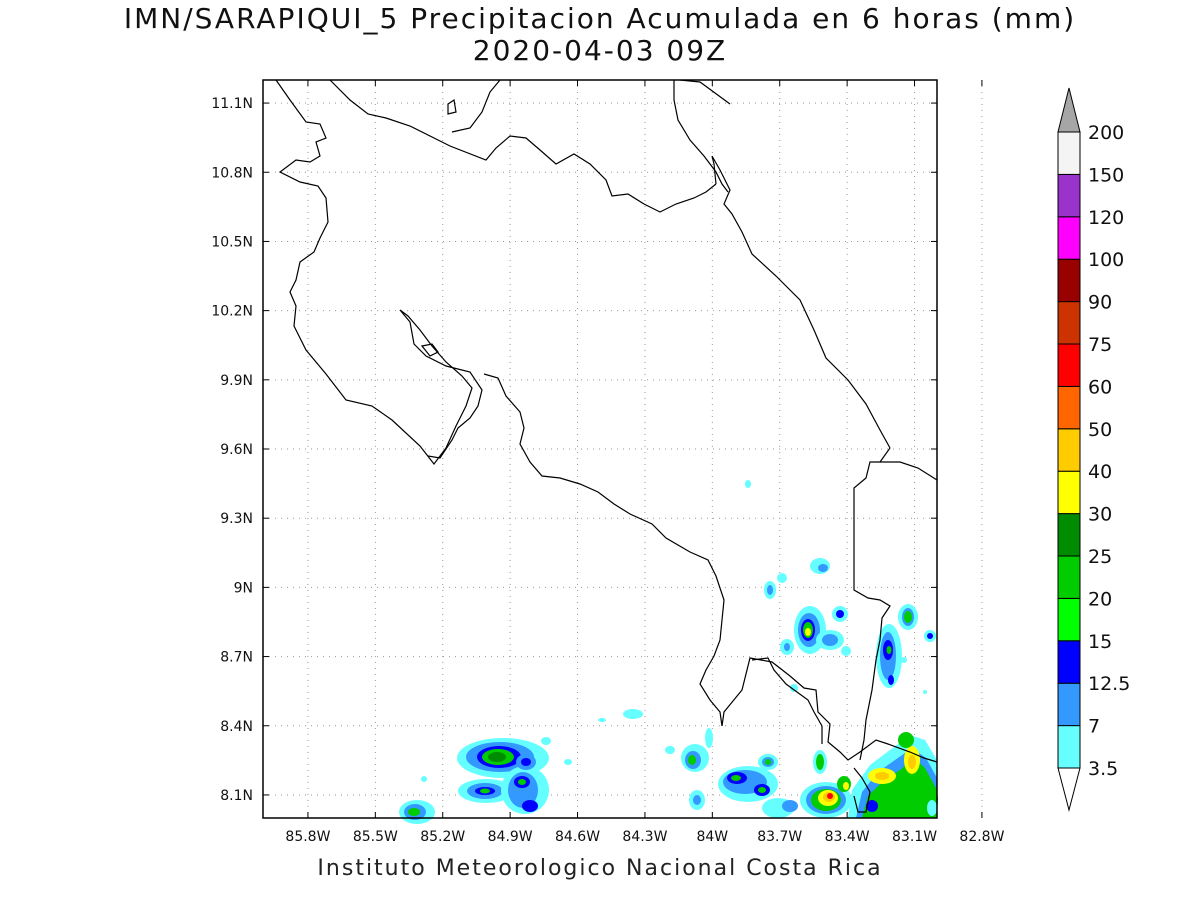 The height and width of the screenshot is (900, 1200). What do you see at coordinates (712, 837) in the screenshot?
I see `lon-tick-label: 84W` at bounding box center [712, 837].